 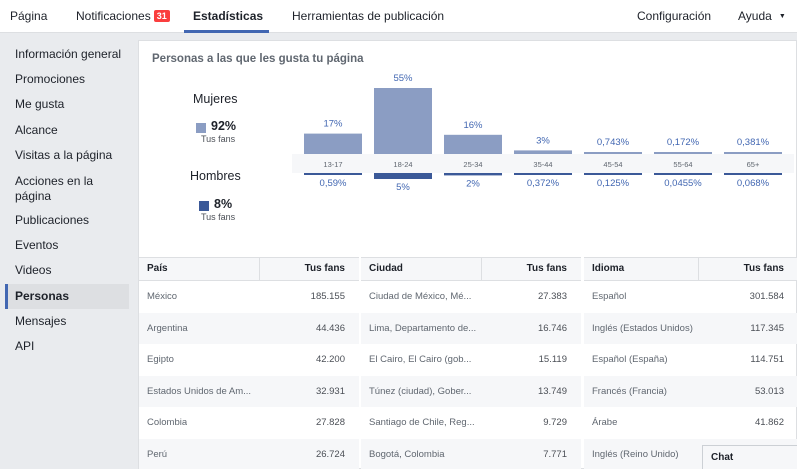 What do you see at coordinates (690, 269) in the screenshot?
I see `table-header: Idioma Tus fans` at bounding box center [690, 269].